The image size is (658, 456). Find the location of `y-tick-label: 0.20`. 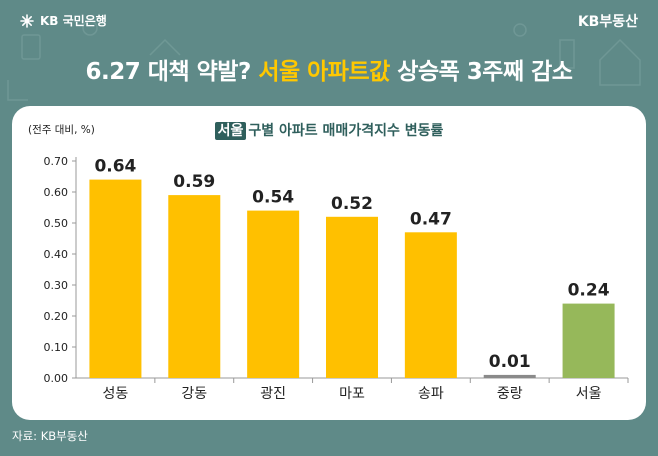

y-tick-label: 0.20 is located at coordinates (56, 316).